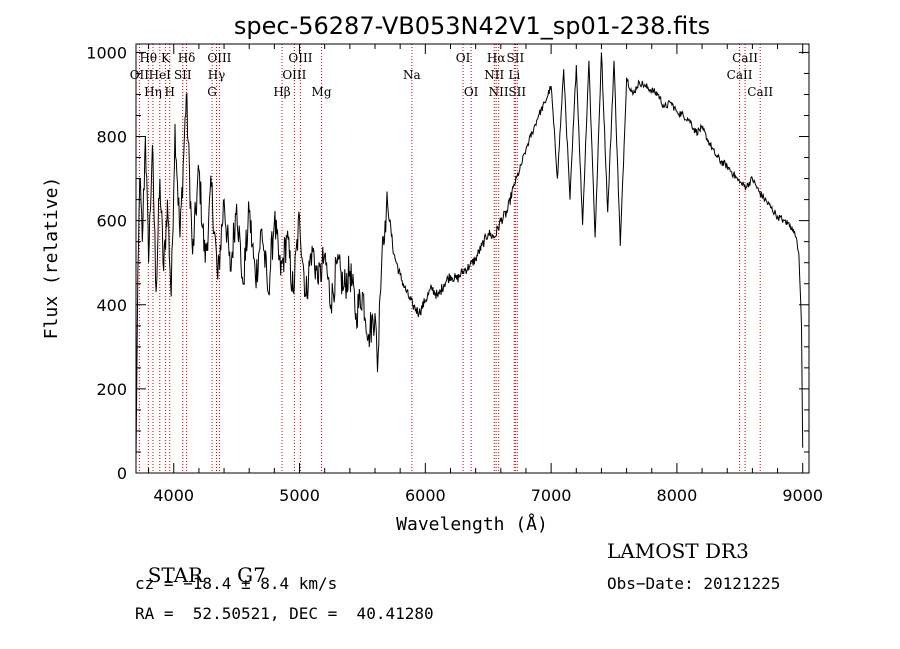  I want to click on y-tick-label-1: 200, so click(111, 389).